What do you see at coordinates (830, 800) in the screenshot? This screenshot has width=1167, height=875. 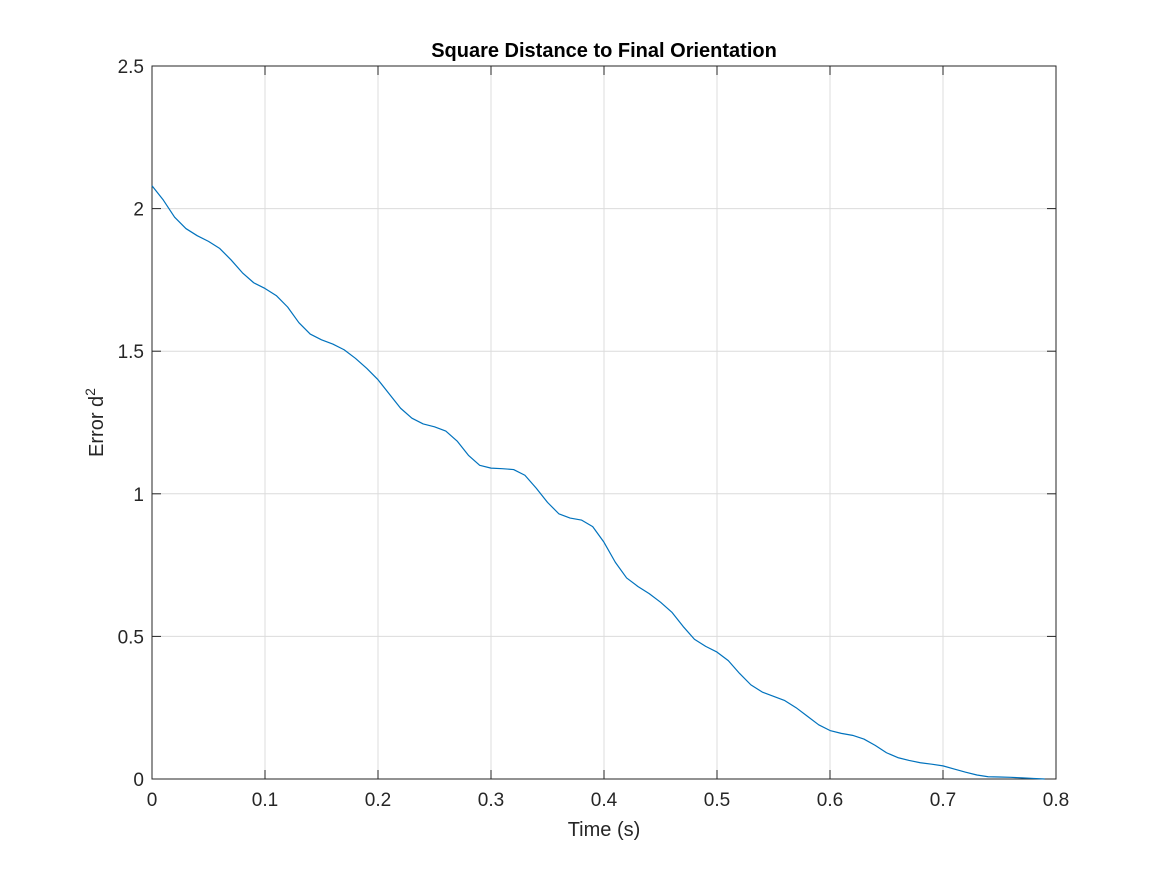 I see `x-tick-label: 0.6` at bounding box center [830, 800].